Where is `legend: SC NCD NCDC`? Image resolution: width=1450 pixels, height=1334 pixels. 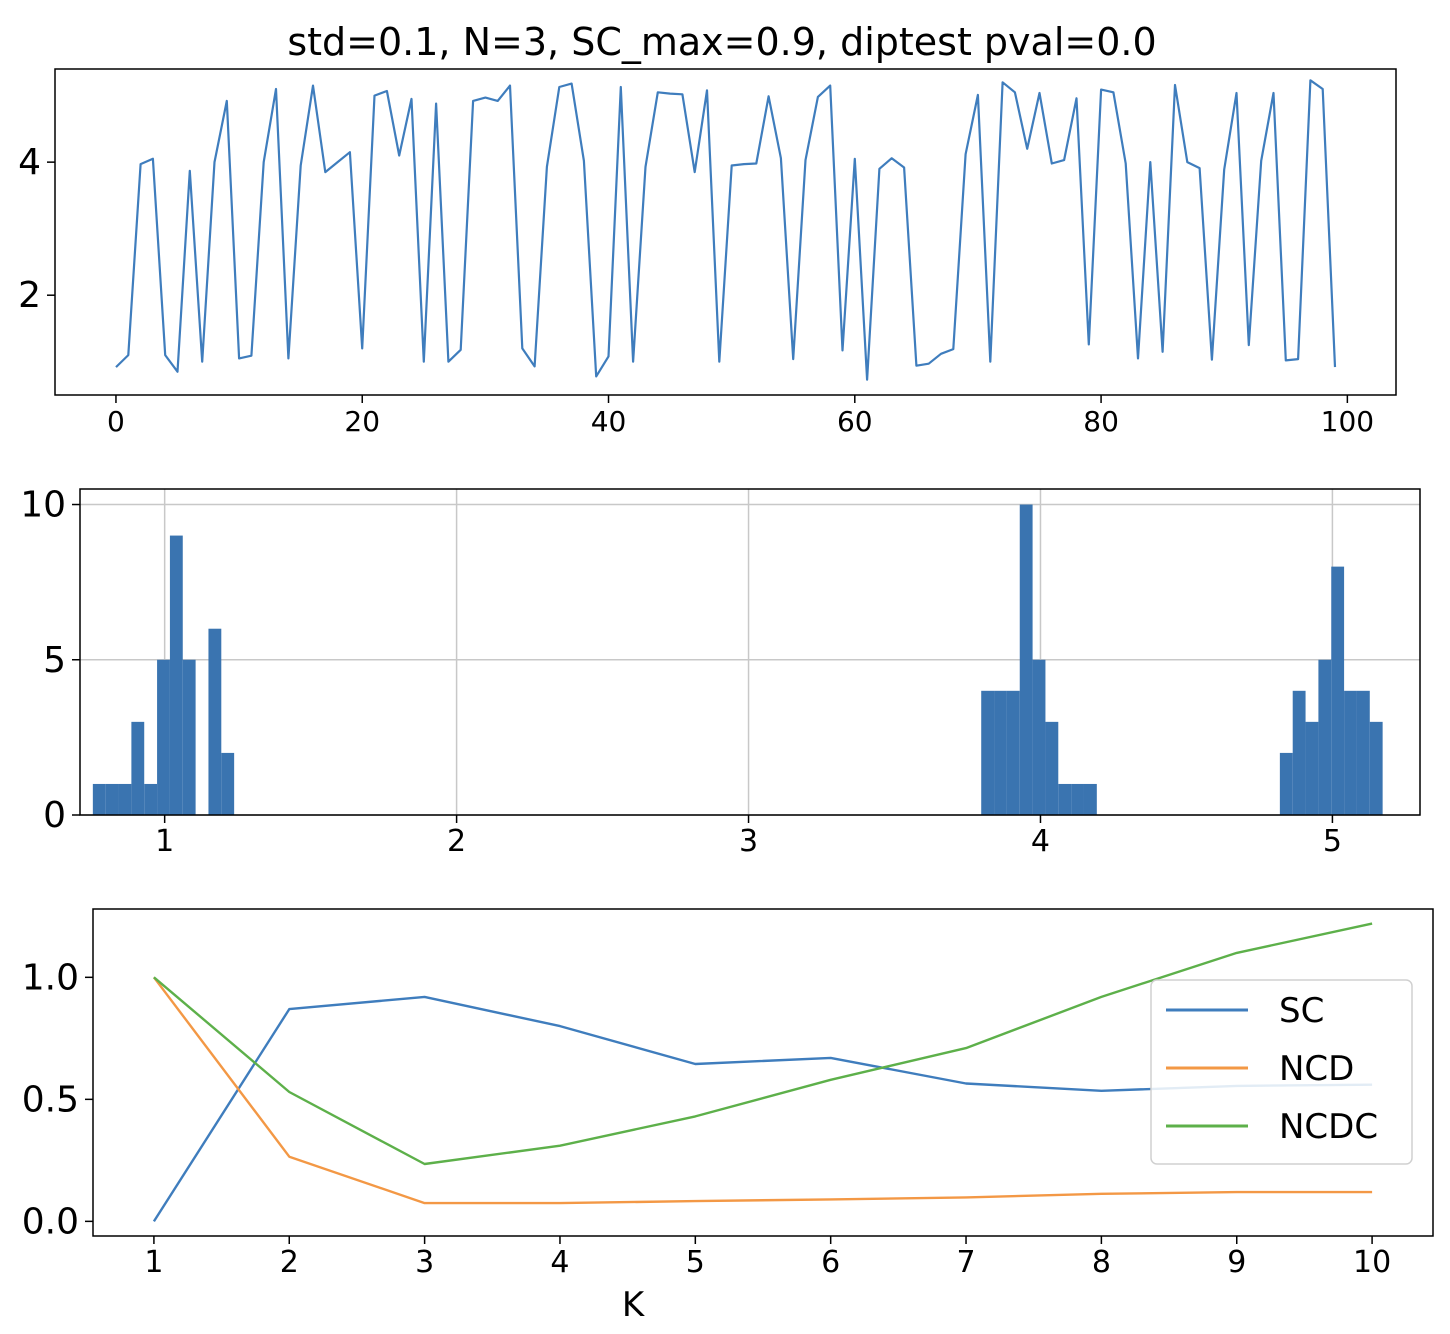
legend: SC NCD NCDC is located at coordinates (1281, 1072).